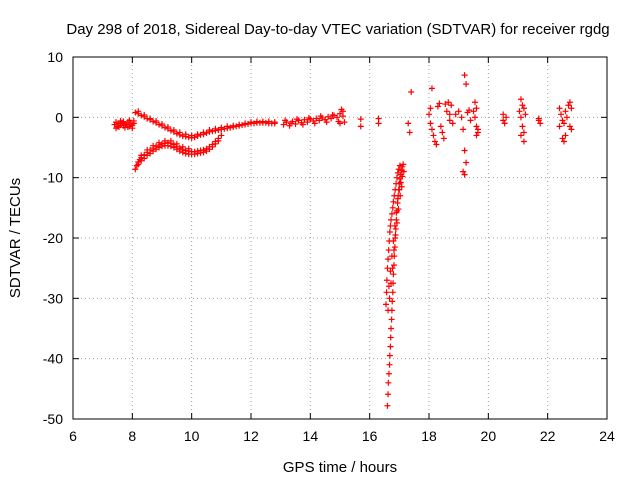 The width and height of the screenshot is (640, 480). What do you see at coordinates (53, 419) in the screenshot?
I see `y-tick-label: -50` at bounding box center [53, 419].